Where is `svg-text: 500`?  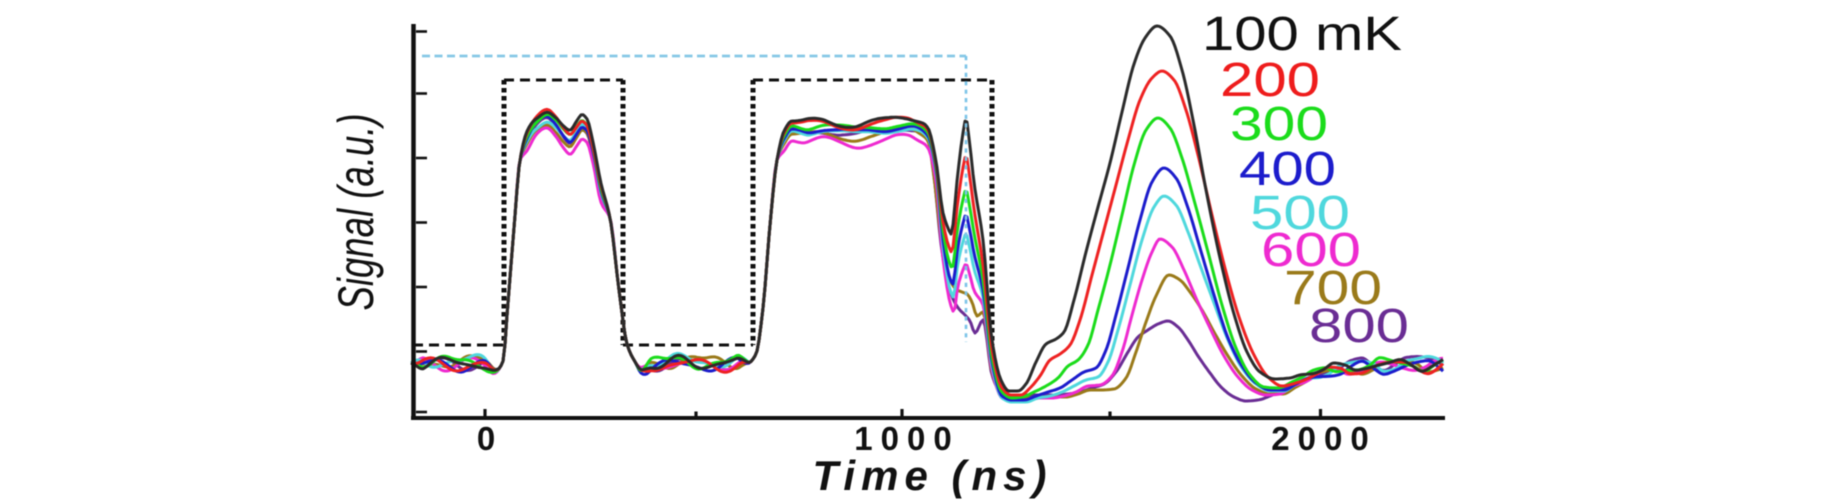
svg-text: 500 is located at coordinates (1300, 213).